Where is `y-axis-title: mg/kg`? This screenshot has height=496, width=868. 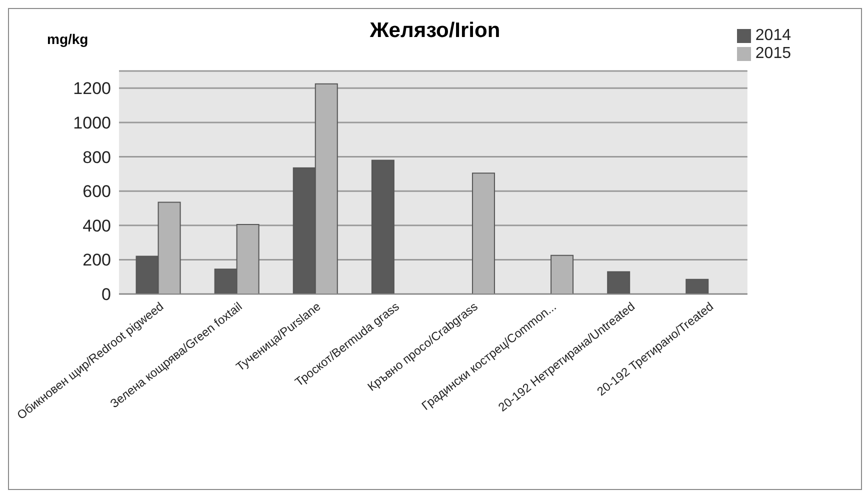
y-axis-title: mg/kg is located at coordinates (67, 39).